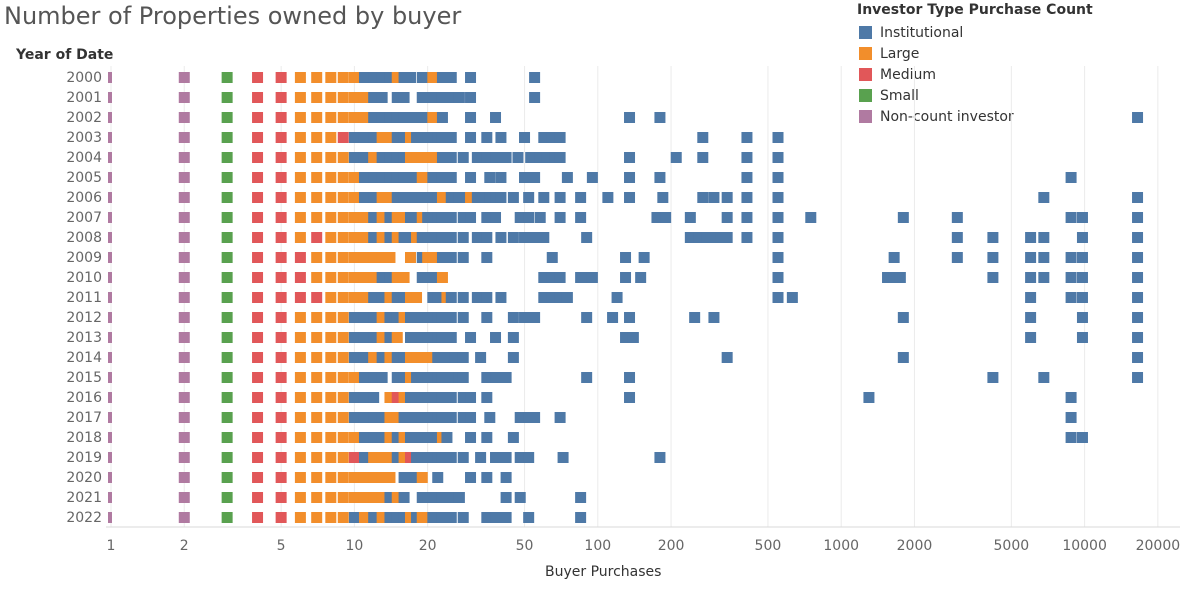  I want to click on legend-swatch-small, so click(865, 95).